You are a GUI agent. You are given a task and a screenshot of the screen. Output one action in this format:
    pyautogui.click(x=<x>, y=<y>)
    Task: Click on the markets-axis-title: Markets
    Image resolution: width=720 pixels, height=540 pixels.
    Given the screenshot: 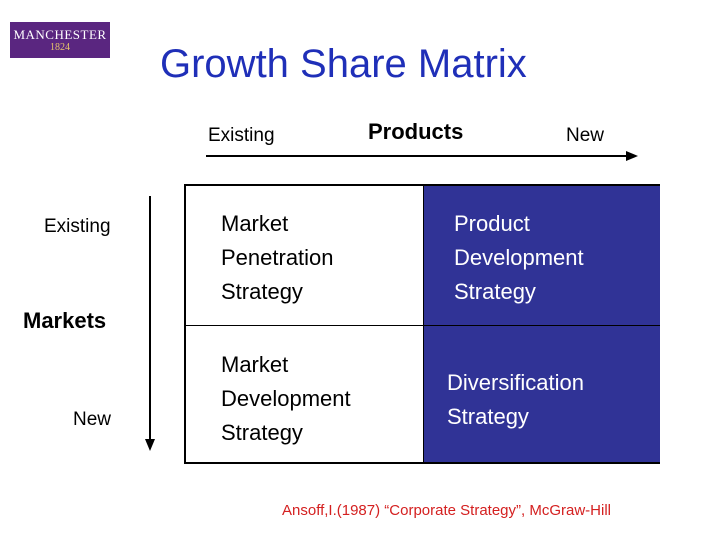 What is the action you would take?
    pyautogui.click(x=65, y=320)
    